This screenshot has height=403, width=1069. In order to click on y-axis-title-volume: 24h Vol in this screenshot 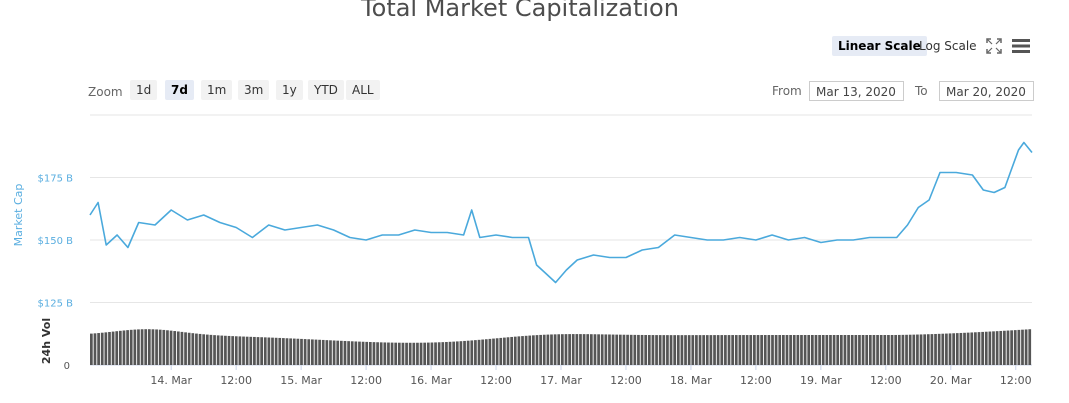, I will do `click(46, 341)`.